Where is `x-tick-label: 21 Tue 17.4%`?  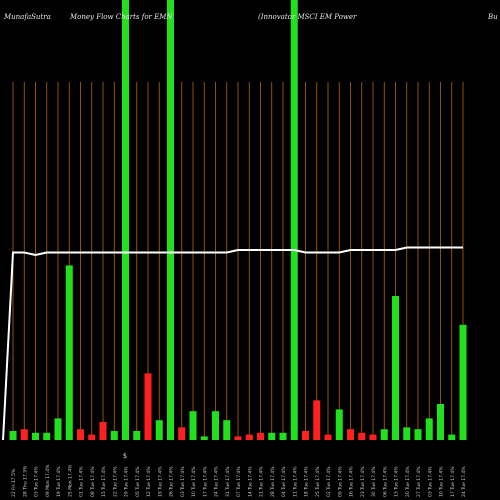 x-tick-label: 21 Tue 17.4% is located at coordinates (262, 481).